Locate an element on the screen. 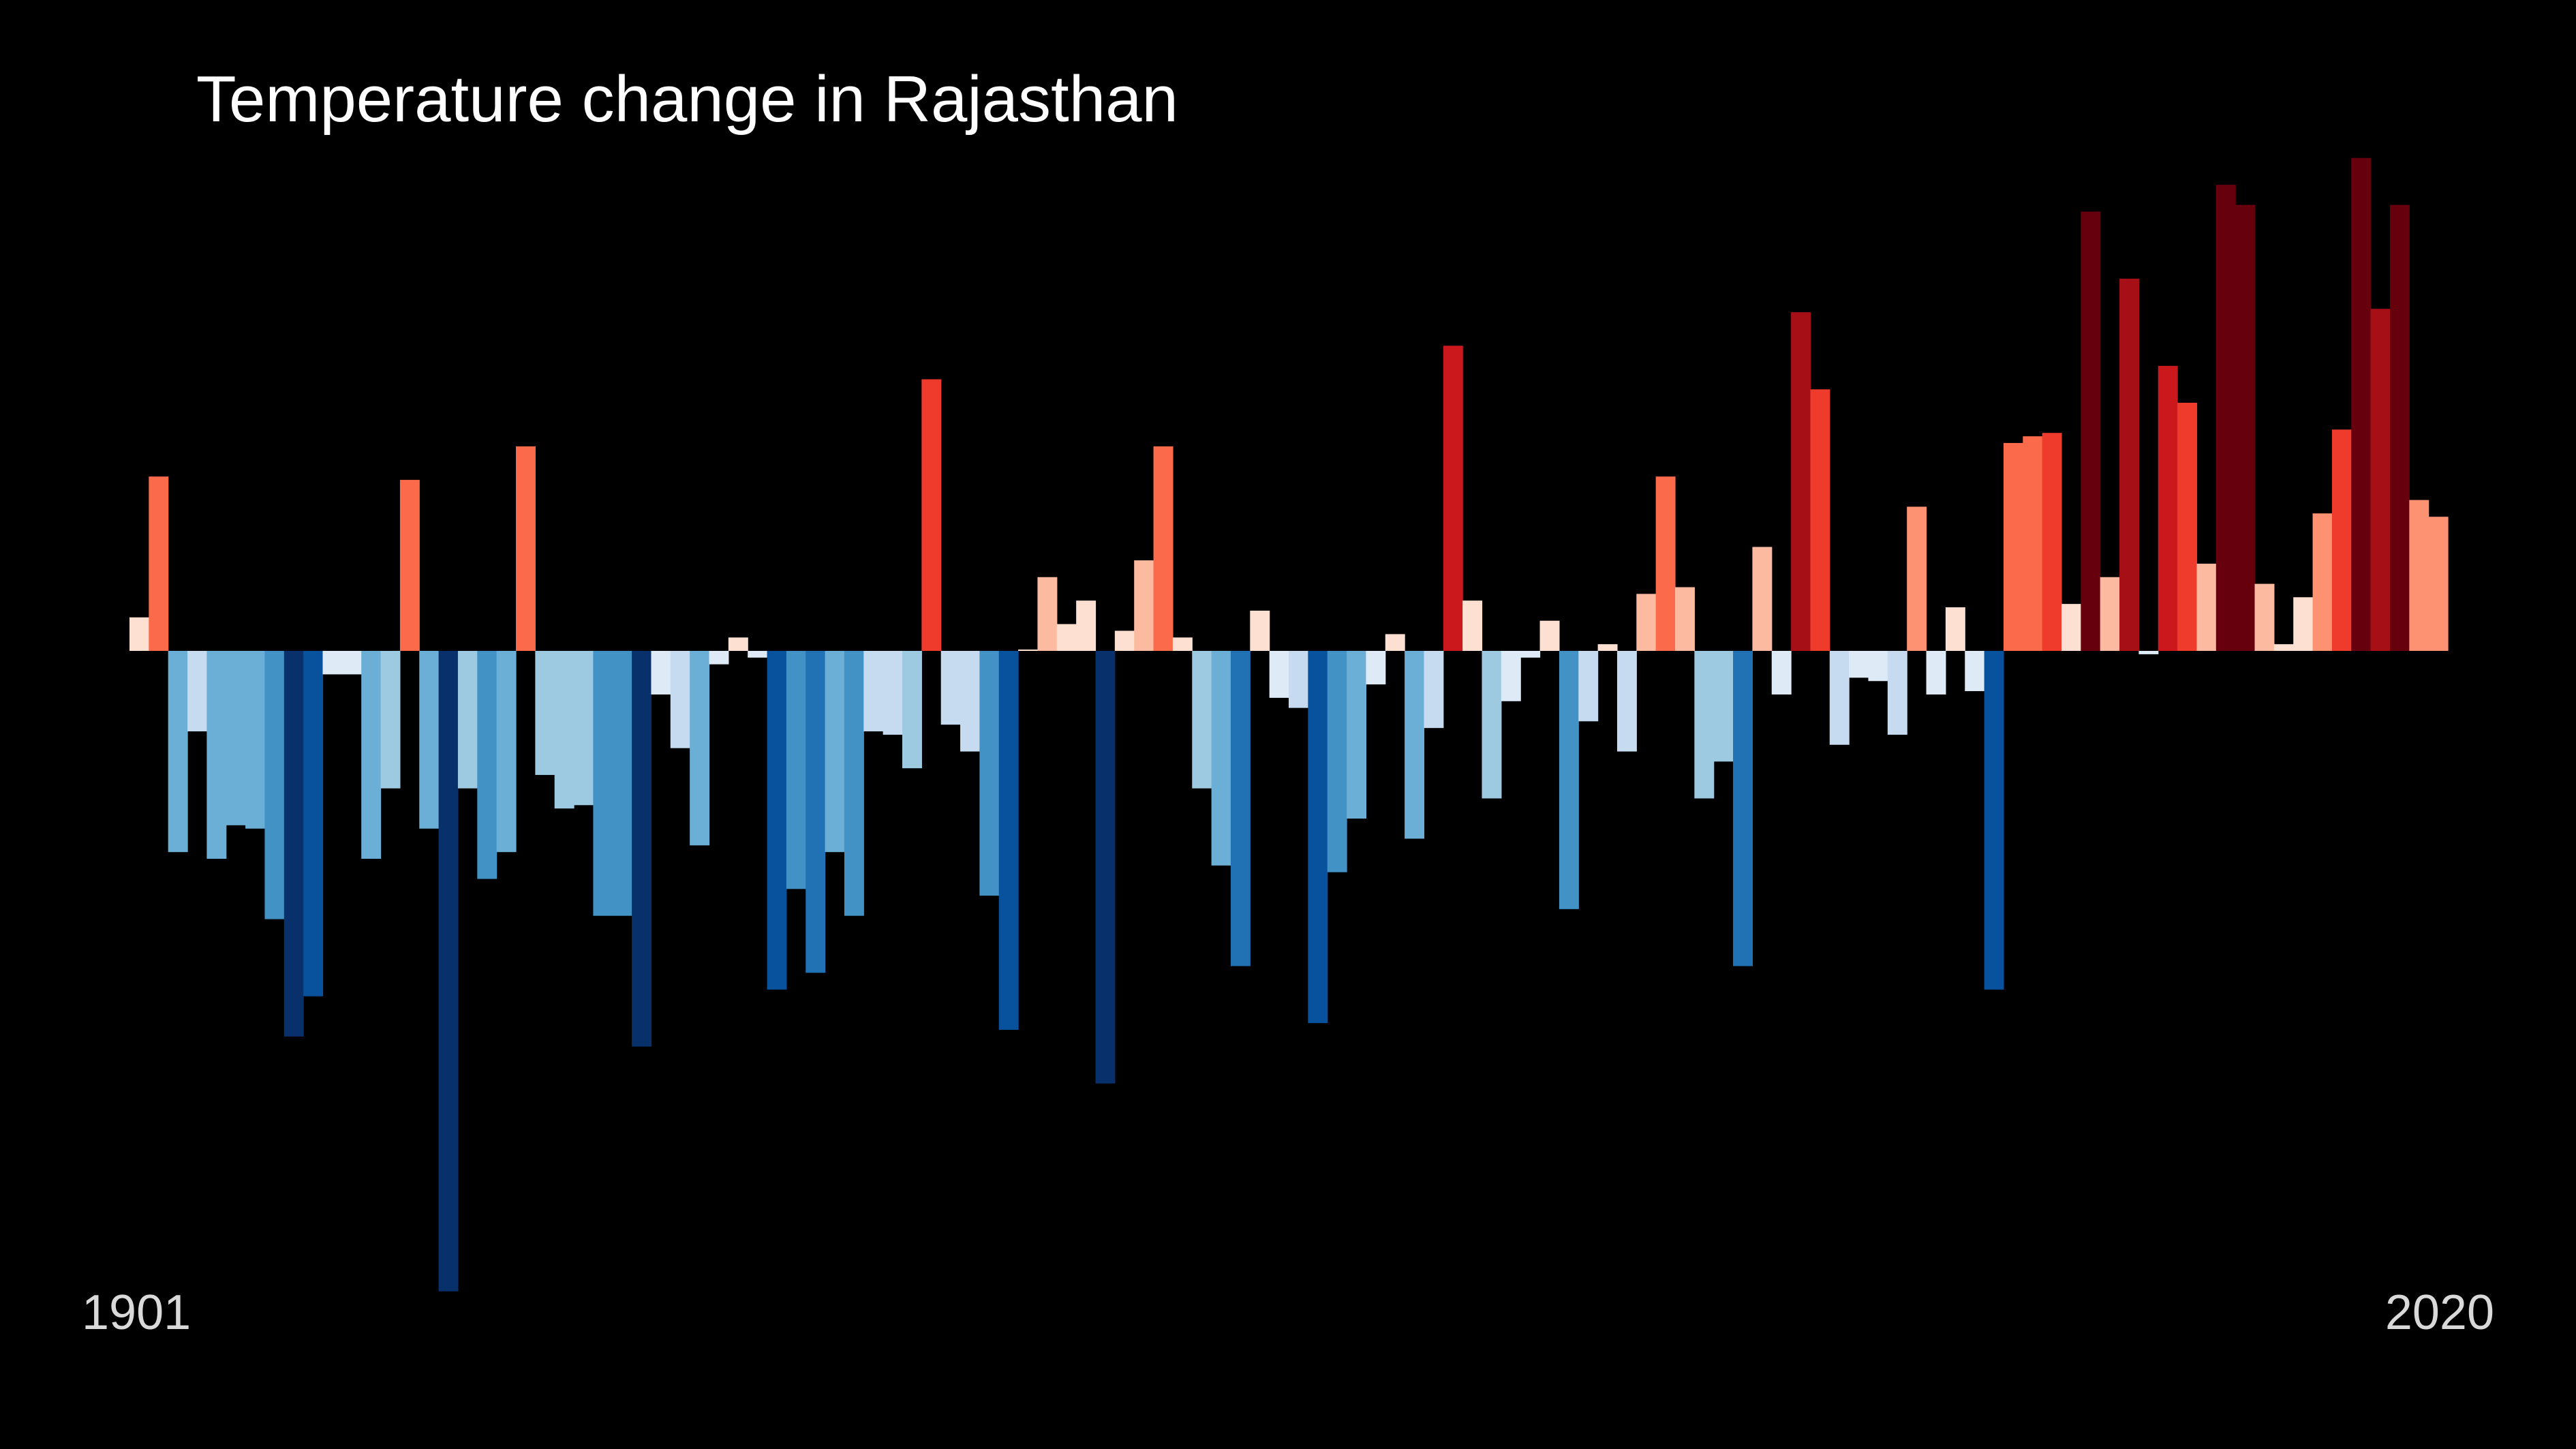 The height and width of the screenshot is (1449, 2576). bar-1998 is located at coordinates (2013, 546).